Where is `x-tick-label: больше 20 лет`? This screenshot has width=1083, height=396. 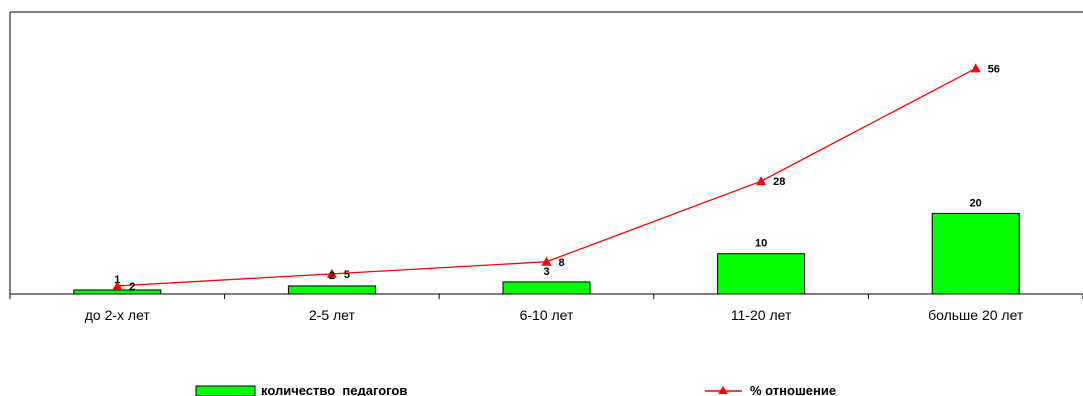 x-tick-label: больше 20 лет is located at coordinates (976, 315).